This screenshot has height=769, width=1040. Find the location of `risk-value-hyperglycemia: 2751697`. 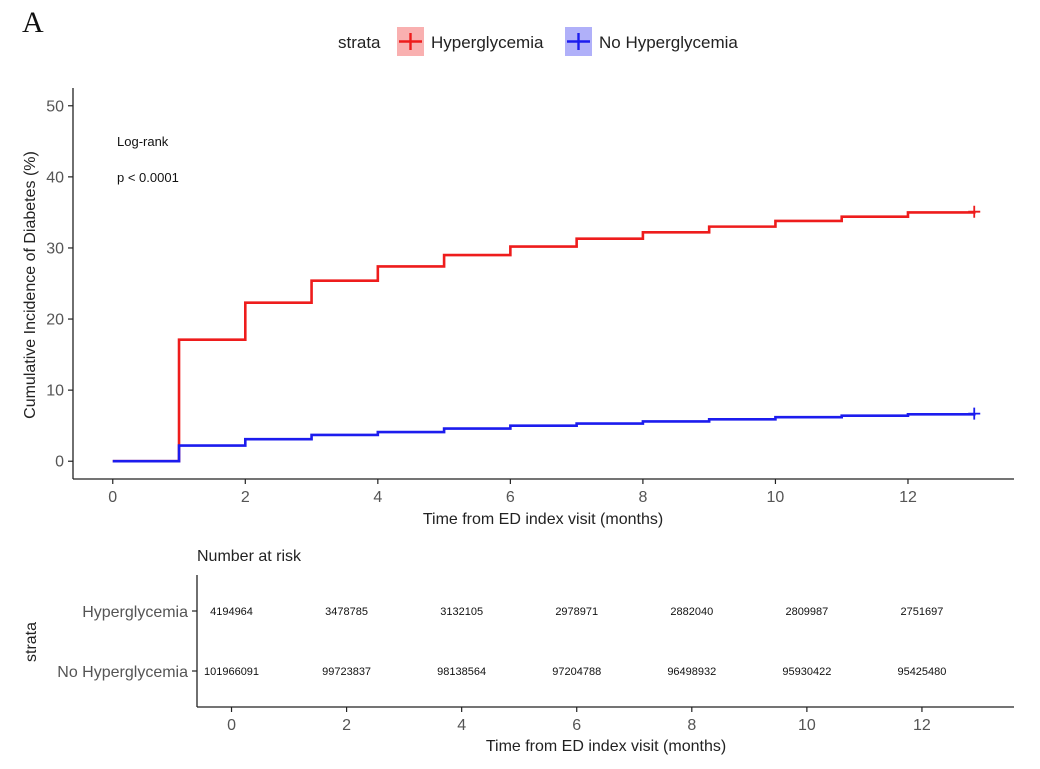

risk-value-hyperglycemia: 2751697 is located at coordinates (922, 612).